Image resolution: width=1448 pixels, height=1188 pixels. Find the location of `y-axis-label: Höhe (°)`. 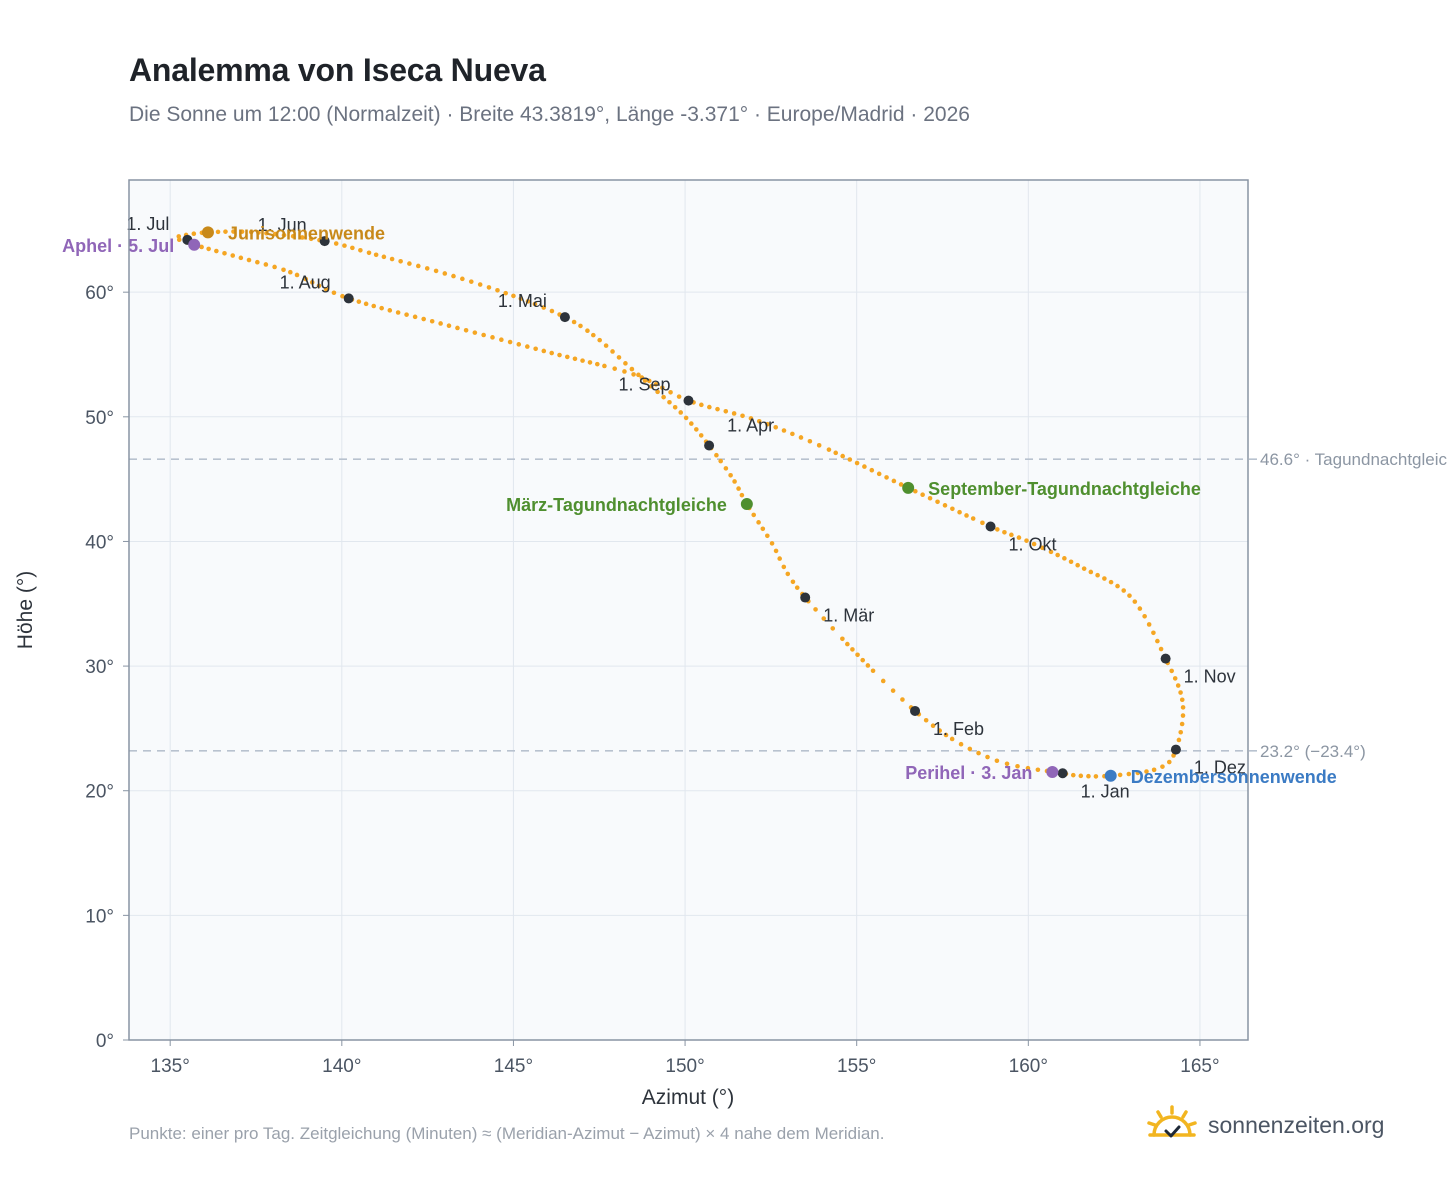

y-axis-label: Höhe (°) is located at coordinates (25, 610).